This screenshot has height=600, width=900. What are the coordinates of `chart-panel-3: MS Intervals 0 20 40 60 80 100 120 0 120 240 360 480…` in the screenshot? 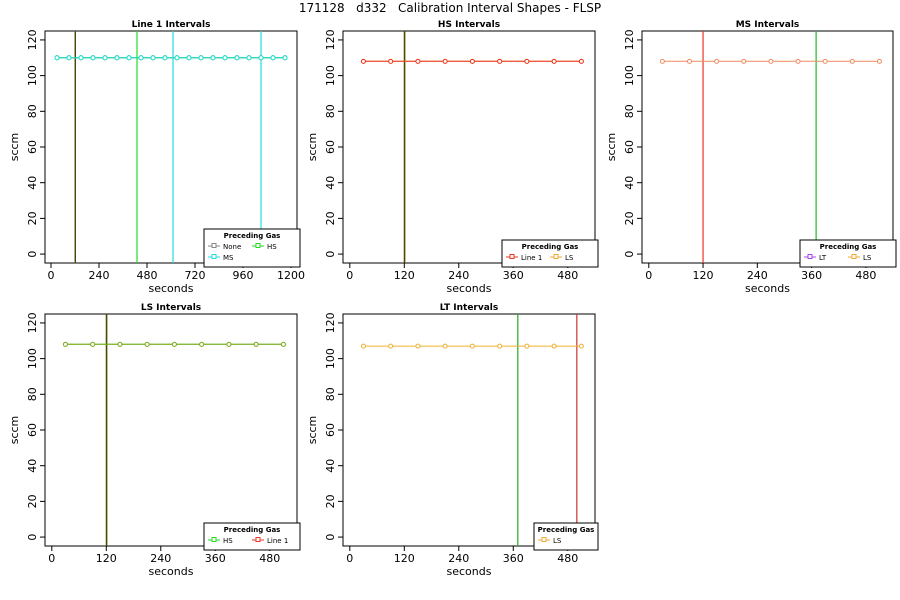 It's located at (751, 157).